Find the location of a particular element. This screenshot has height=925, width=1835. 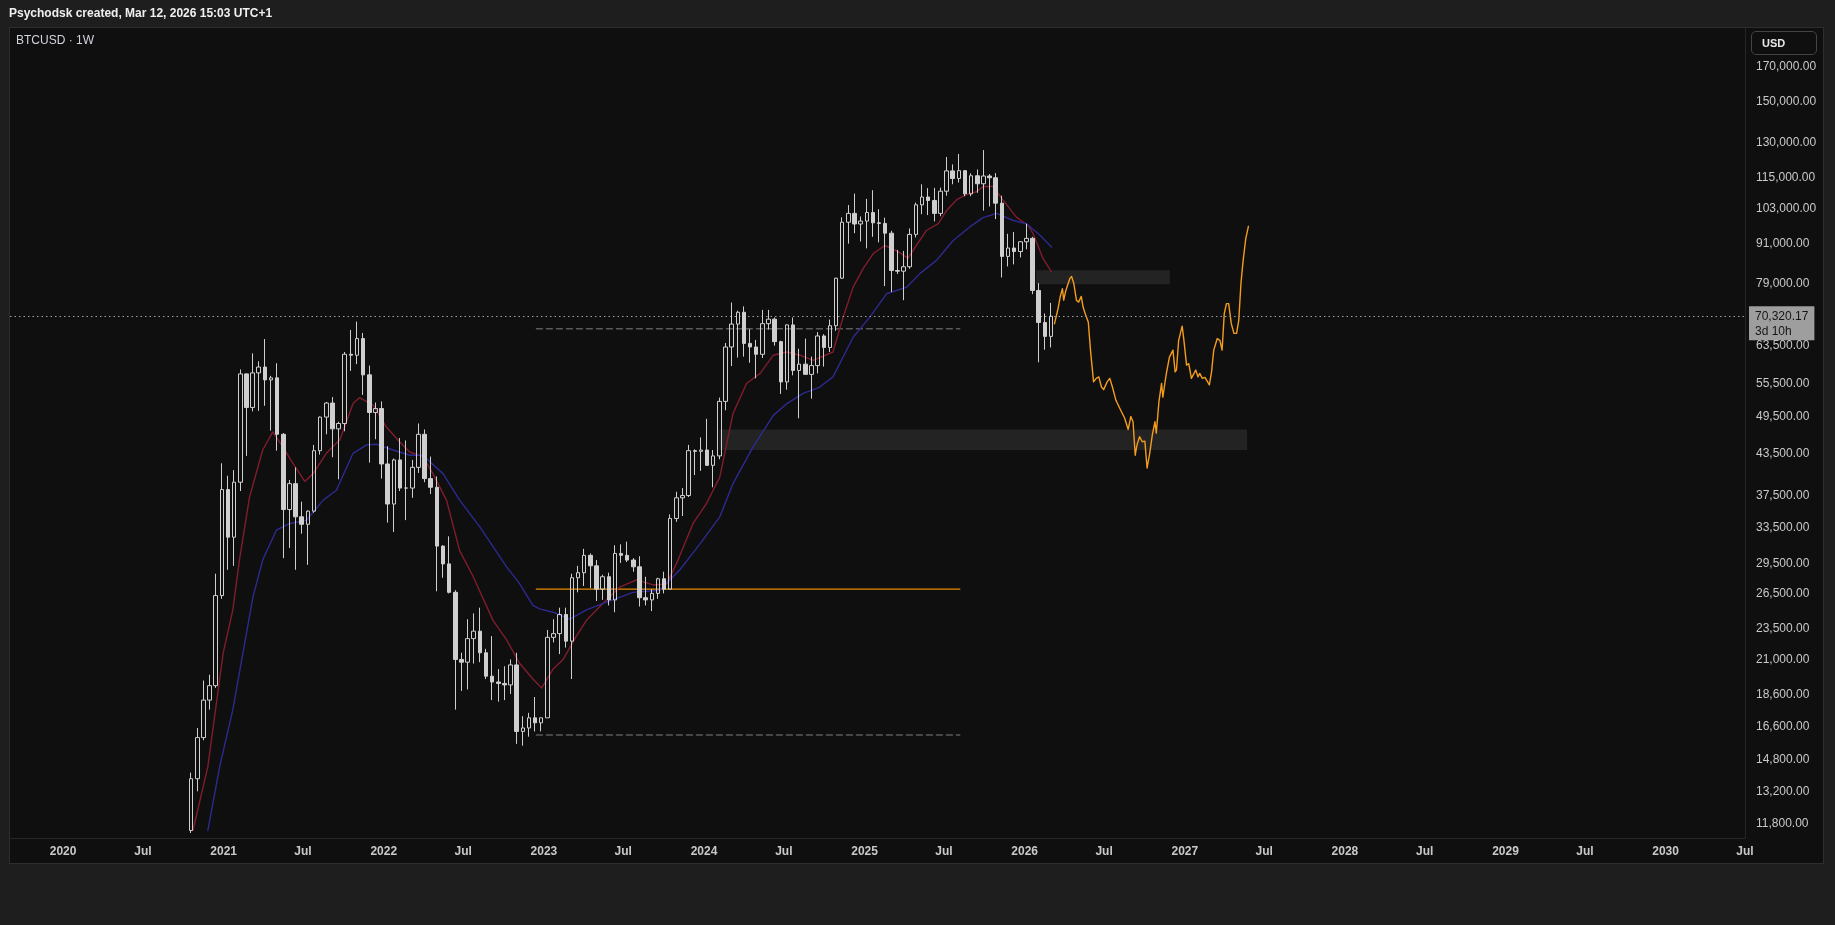

y-tick-label: 115,000.00 is located at coordinates (1786, 176).